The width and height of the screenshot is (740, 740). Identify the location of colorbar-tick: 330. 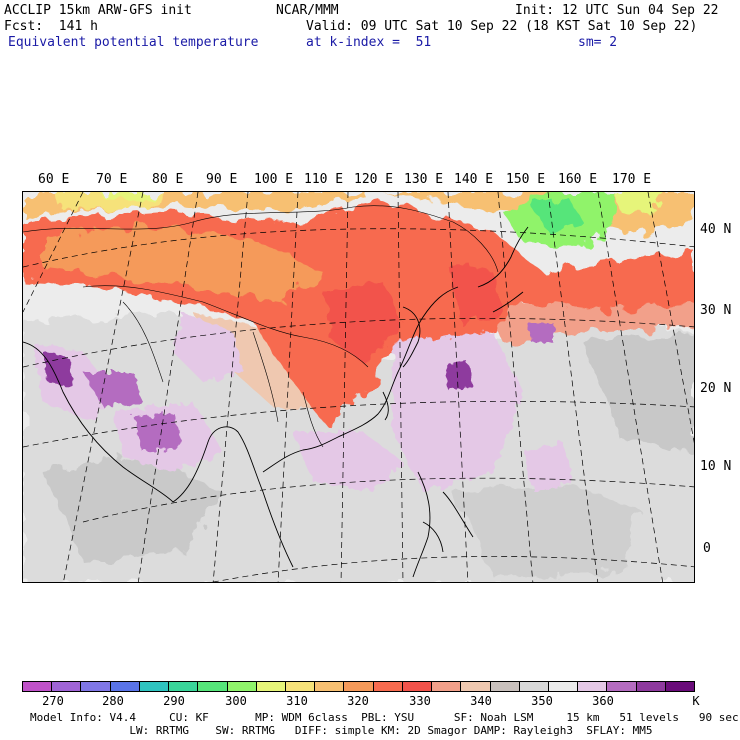
(420, 701).